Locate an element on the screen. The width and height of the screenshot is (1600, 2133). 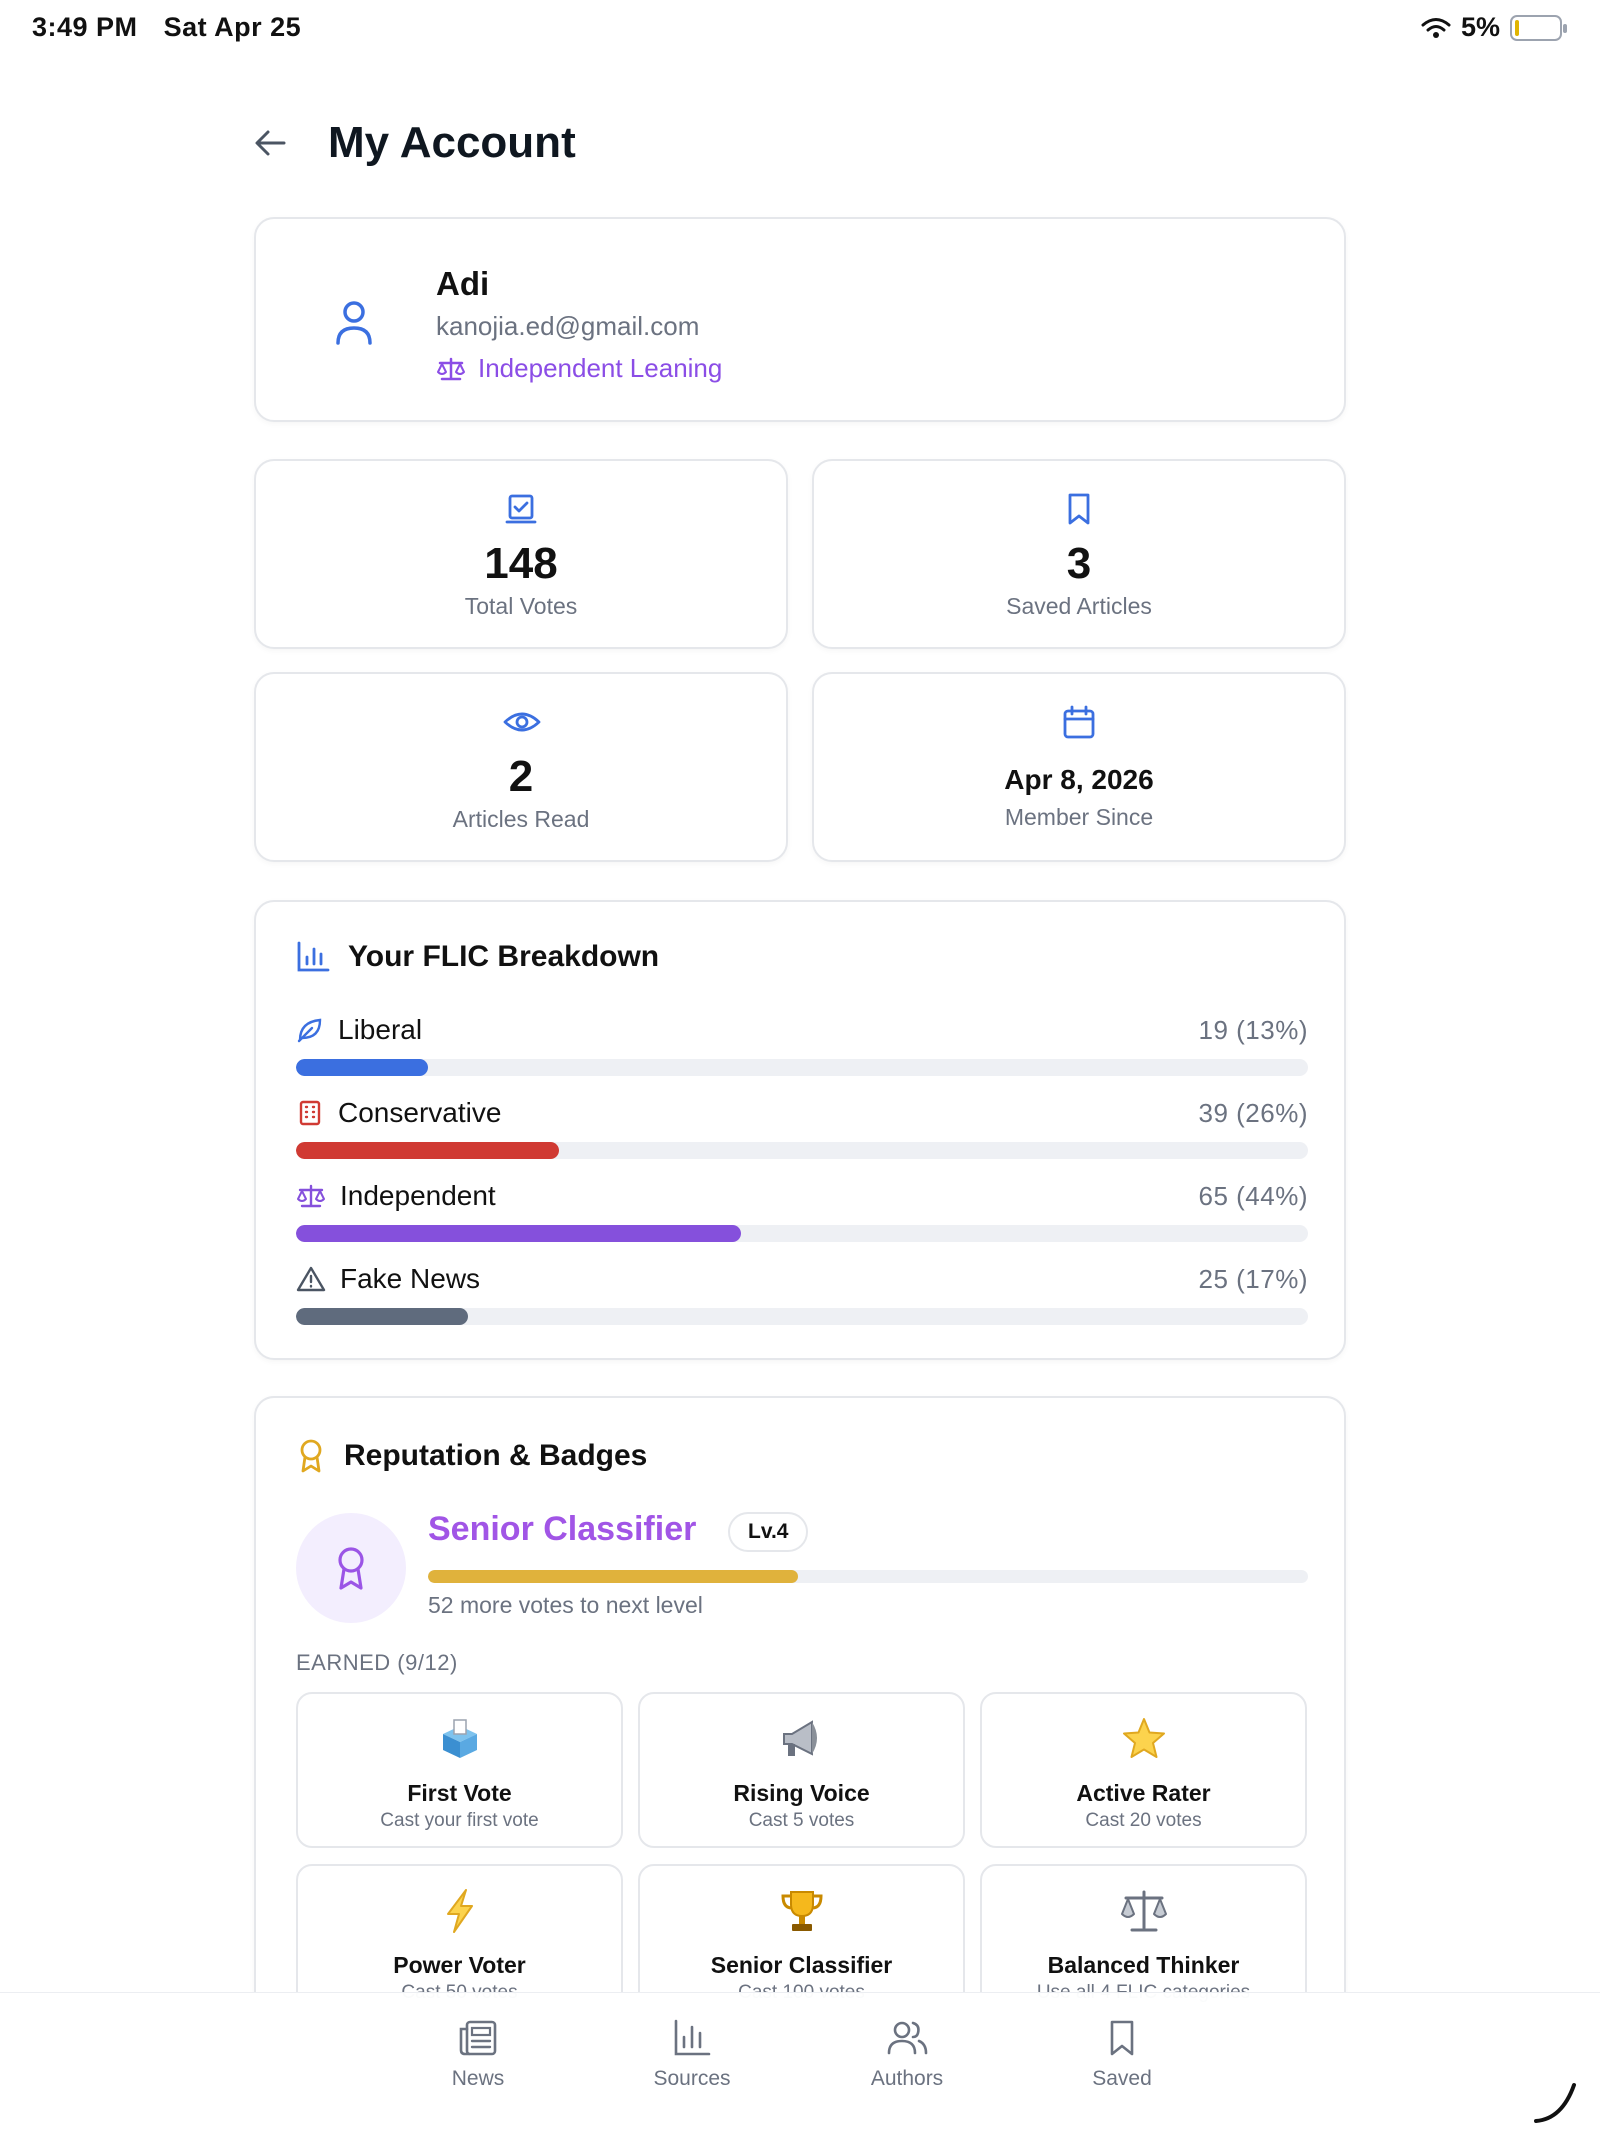
newspaper-icon is located at coordinates (478, 2038).